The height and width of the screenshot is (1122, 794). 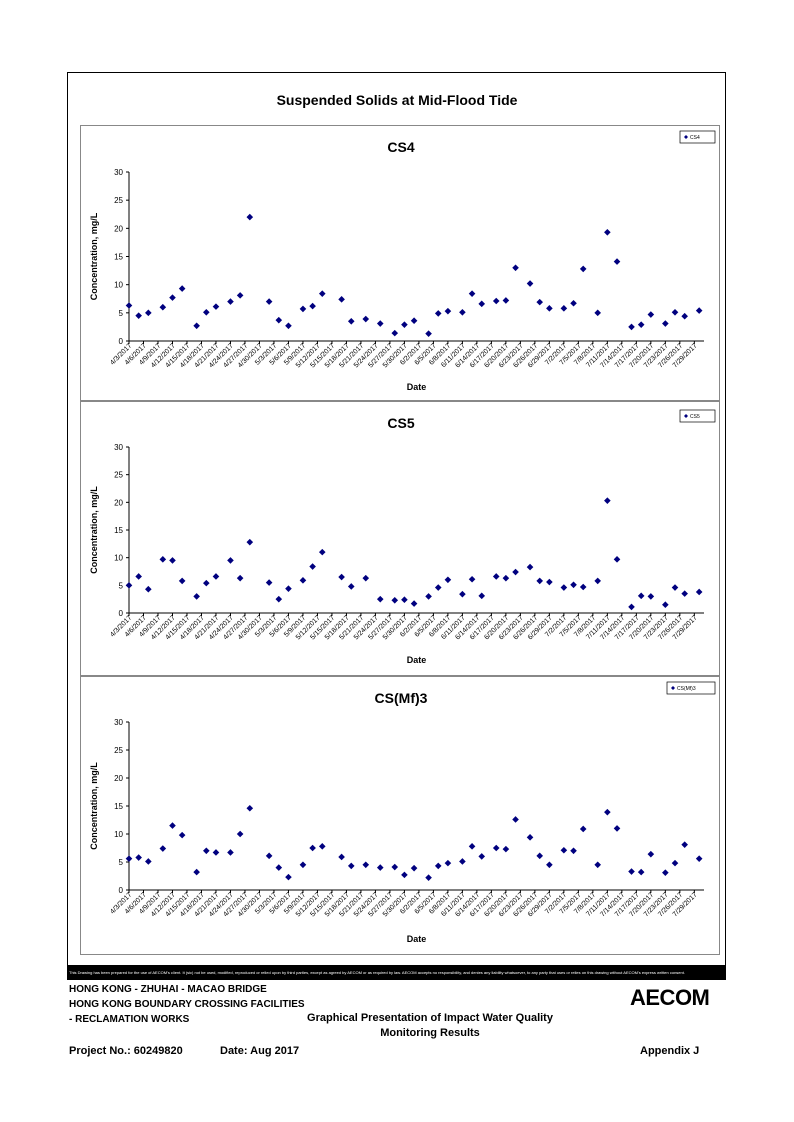 What do you see at coordinates (670, 1051) in the screenshot?
I see `appendix-label: Appendix J` at bounding box center [670, 1051].